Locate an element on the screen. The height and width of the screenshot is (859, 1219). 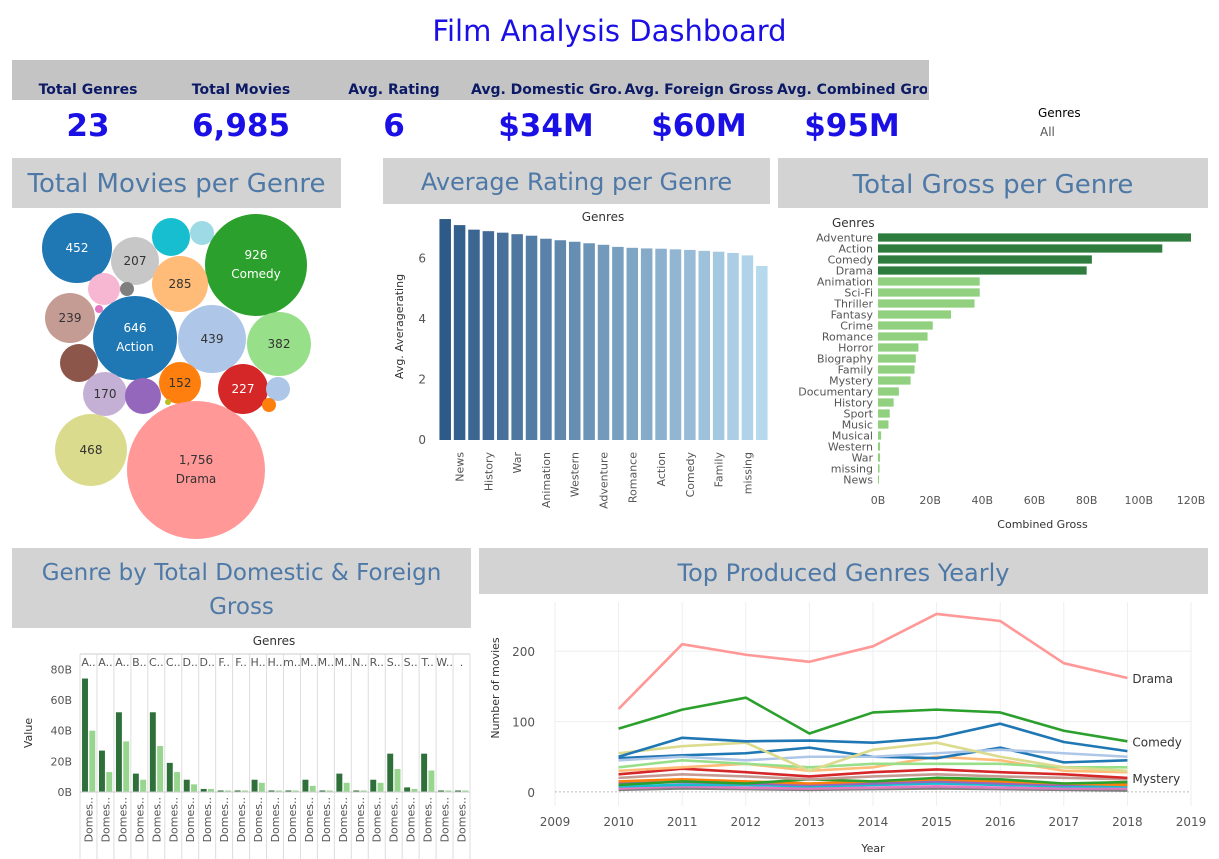
bubble-genre-label: Comedy is located at coordinates (256, 274).